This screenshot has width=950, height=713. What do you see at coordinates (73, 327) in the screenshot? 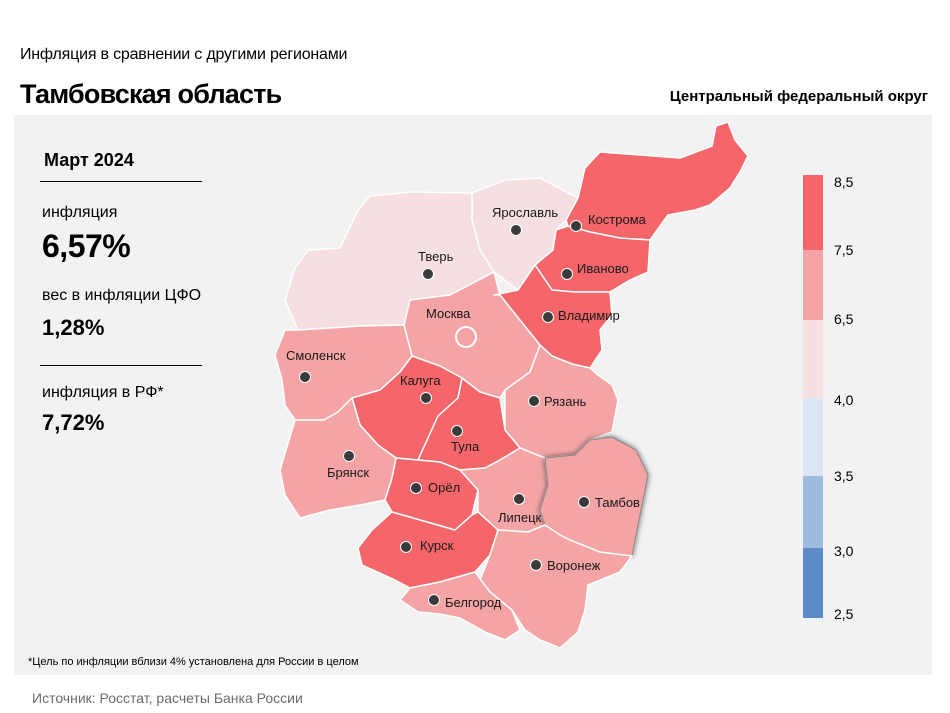
I see `weight-value: 1,28%` at bounding box center [73, 327].